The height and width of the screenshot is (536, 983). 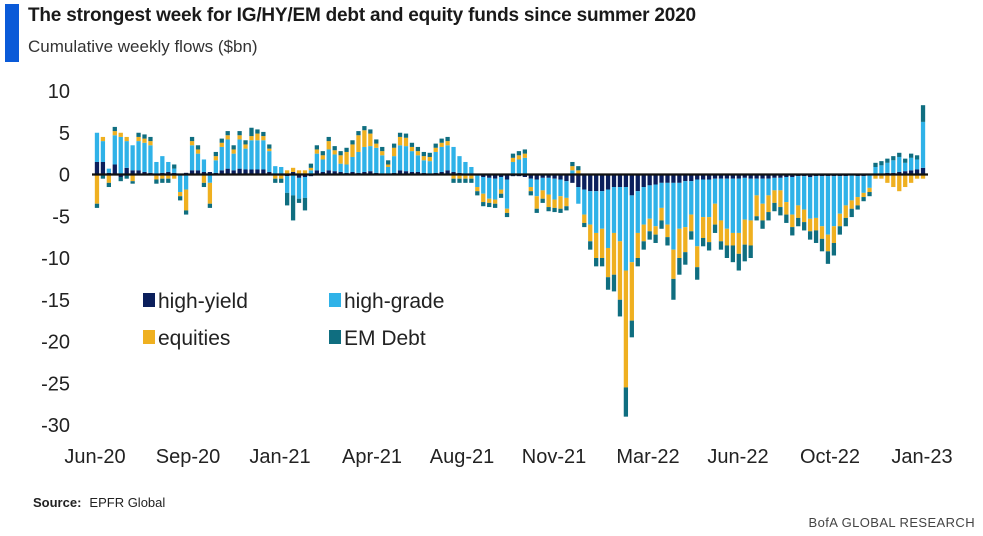 What do you see at coordinates (279, 457) in the screenshot?
I see `x-tick-label: Jan-21` at bounding box center [279, 457].